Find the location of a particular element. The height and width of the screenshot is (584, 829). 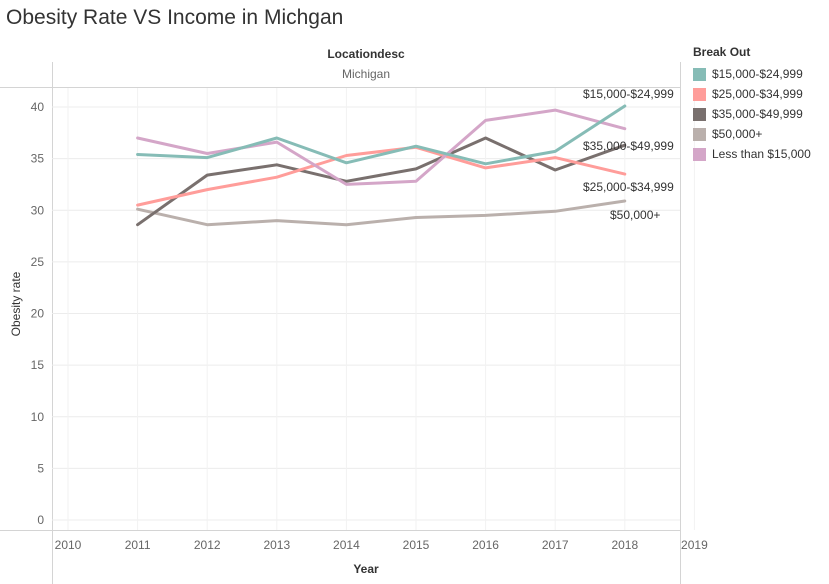

legend-item: $35,000-$49,999 is located at coordinates (760, 114).